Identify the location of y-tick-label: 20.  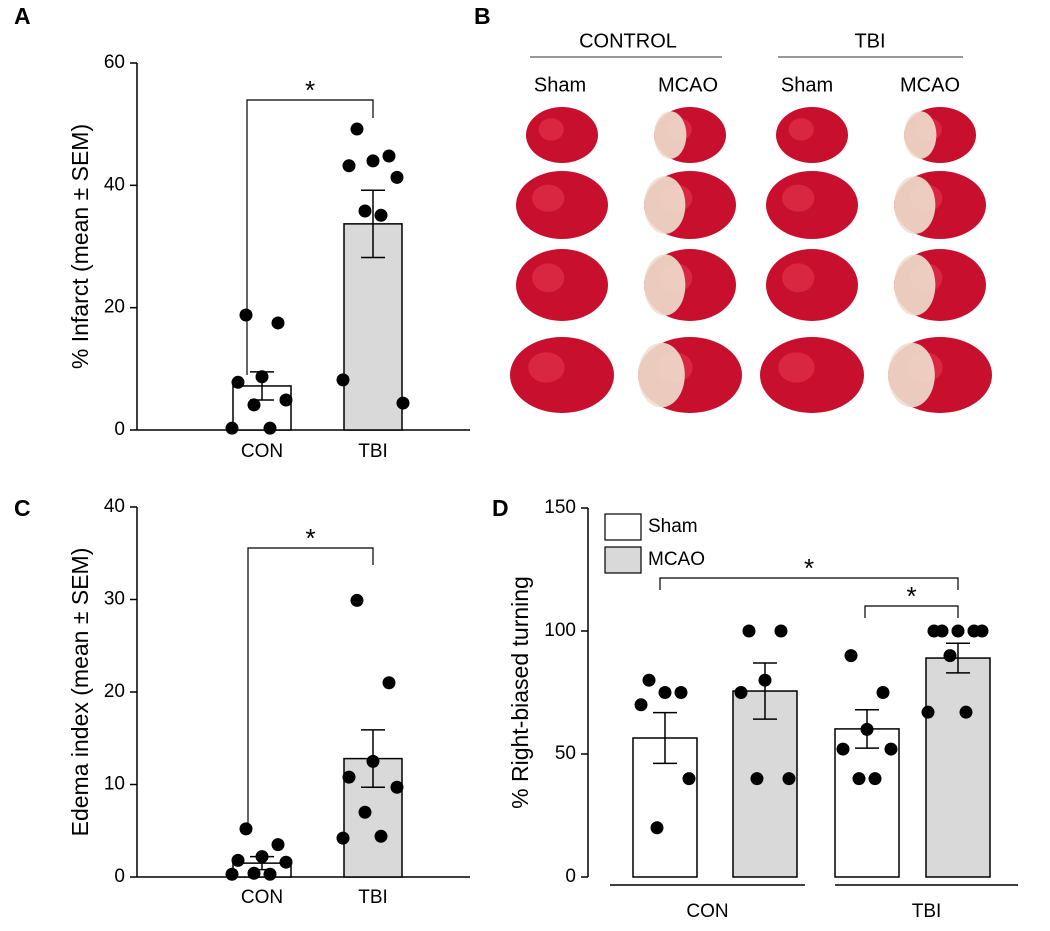
(114, 307).